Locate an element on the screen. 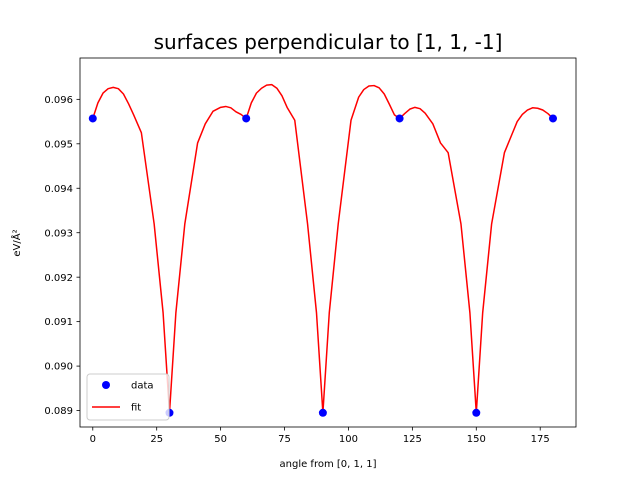 The image size is (640, 480). y-tick-label: 0.089 is located at coordinates (58, 411).